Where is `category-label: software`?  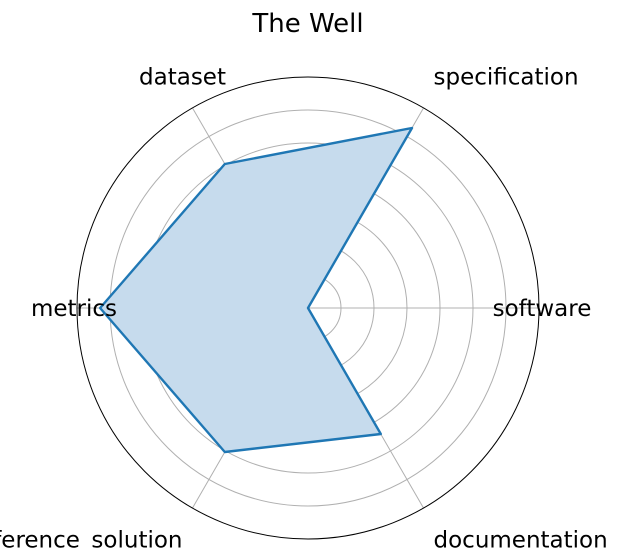 category-label: software is located at coordinates (542, 309).